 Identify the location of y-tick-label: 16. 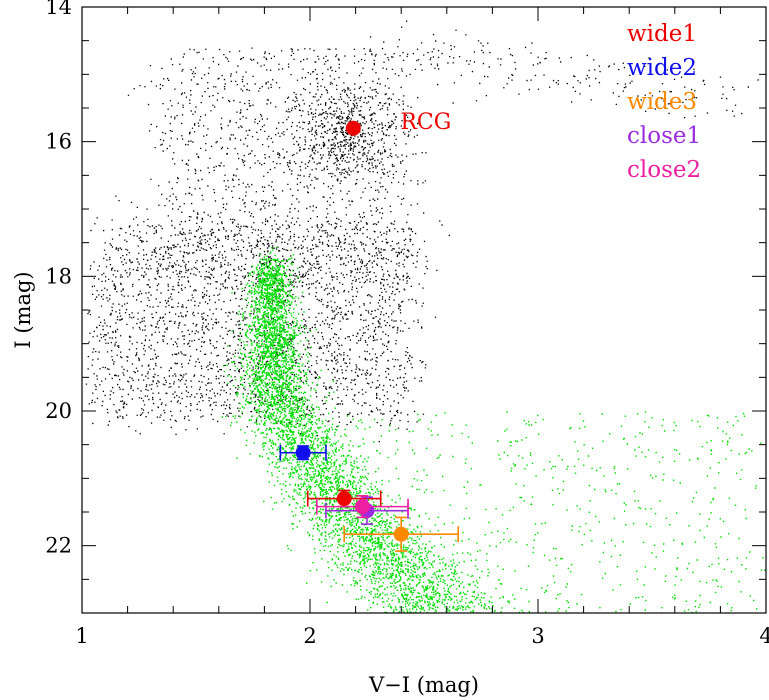
(58, 142).